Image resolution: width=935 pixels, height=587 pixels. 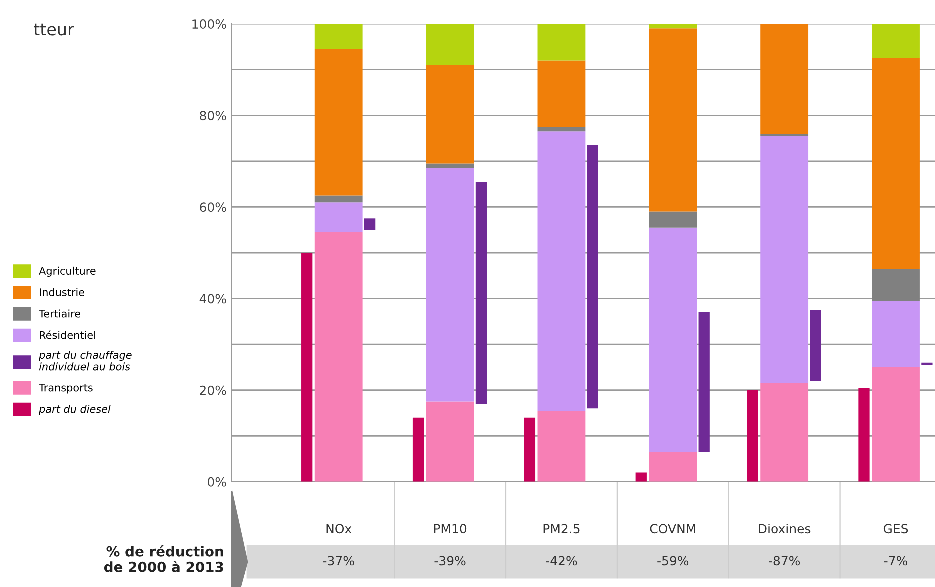 I want to click on text: -42%, so click(x=562, y=561).